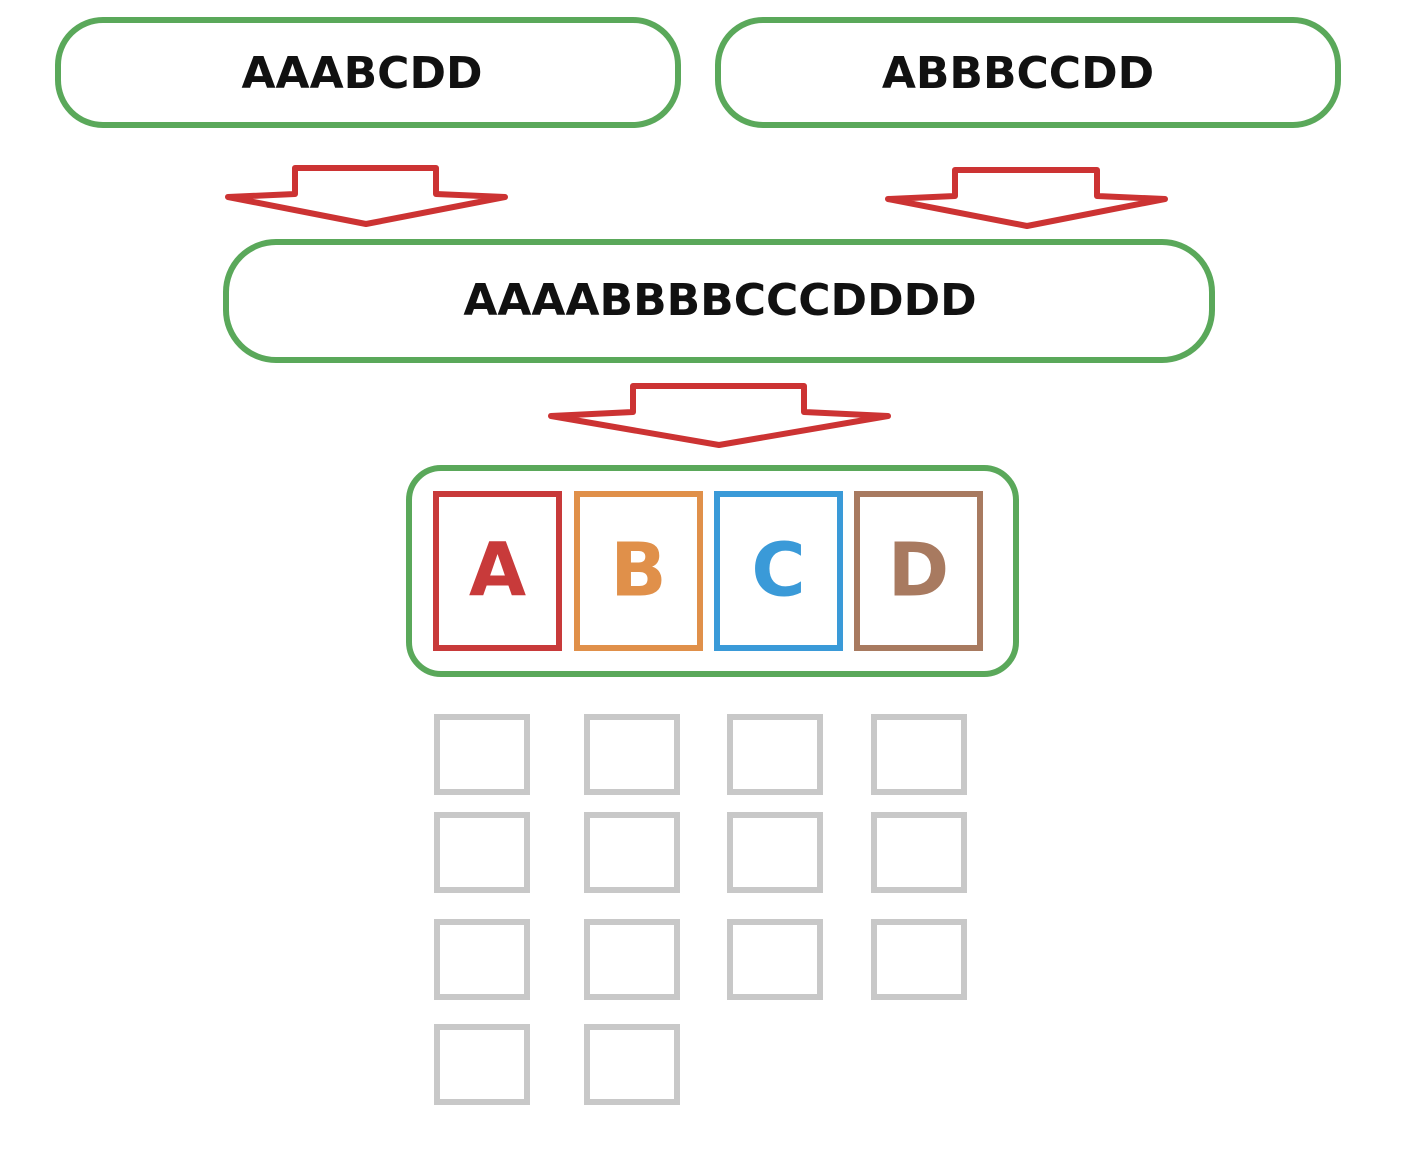  I want to click on letter-box-label: B, so click(638, 571).